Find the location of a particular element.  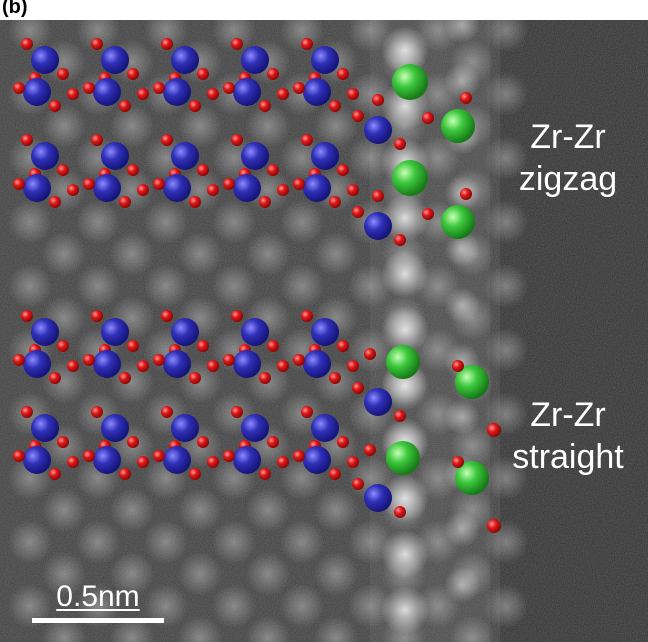

annotation-zigzag-line2: zigzag is located at coordinates (568, 179).